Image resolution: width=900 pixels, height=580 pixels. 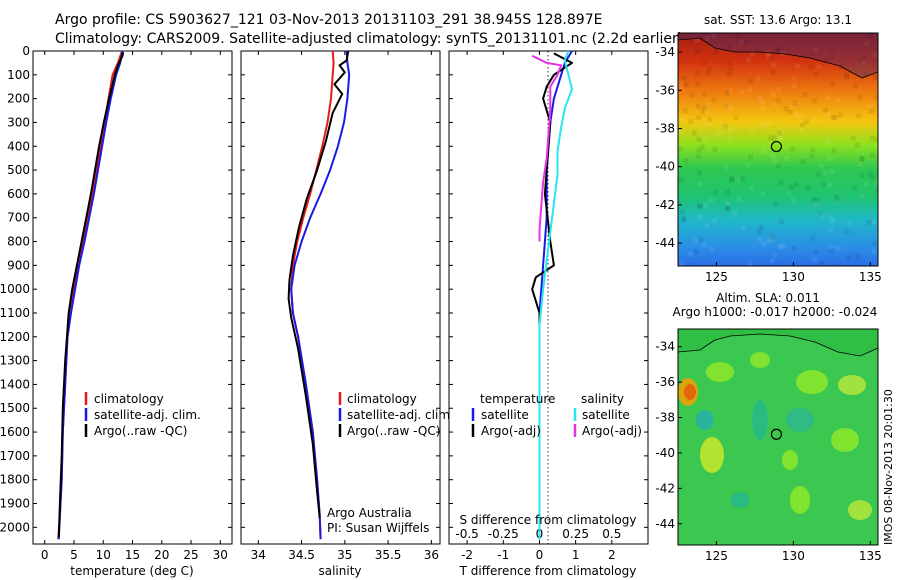 I want to click on sst-map: sat. SST: 13.6 Argo: 13.1, so click(x=768, y=148).